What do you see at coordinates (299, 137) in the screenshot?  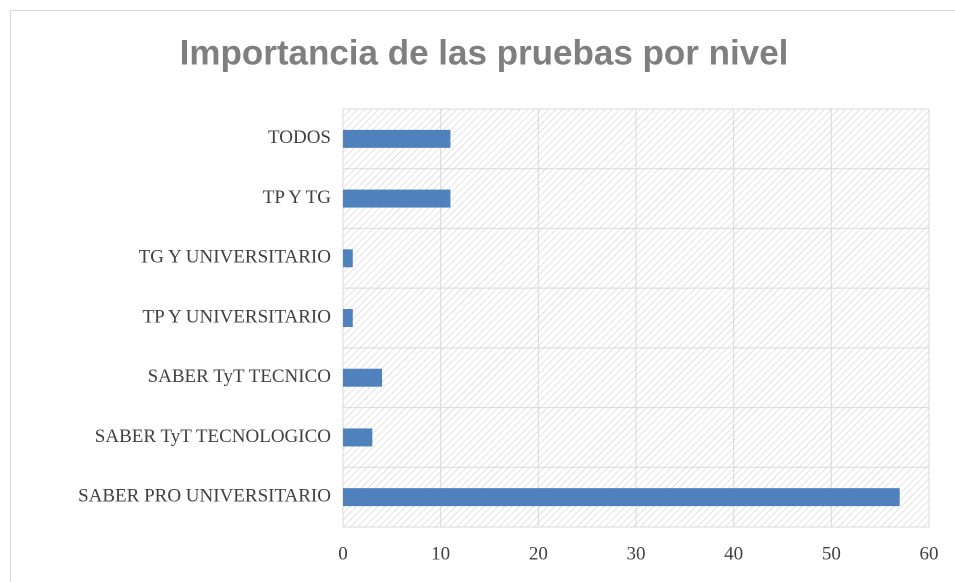 I see `y-tick-label: TODOS` at bounding box center [299, 137].